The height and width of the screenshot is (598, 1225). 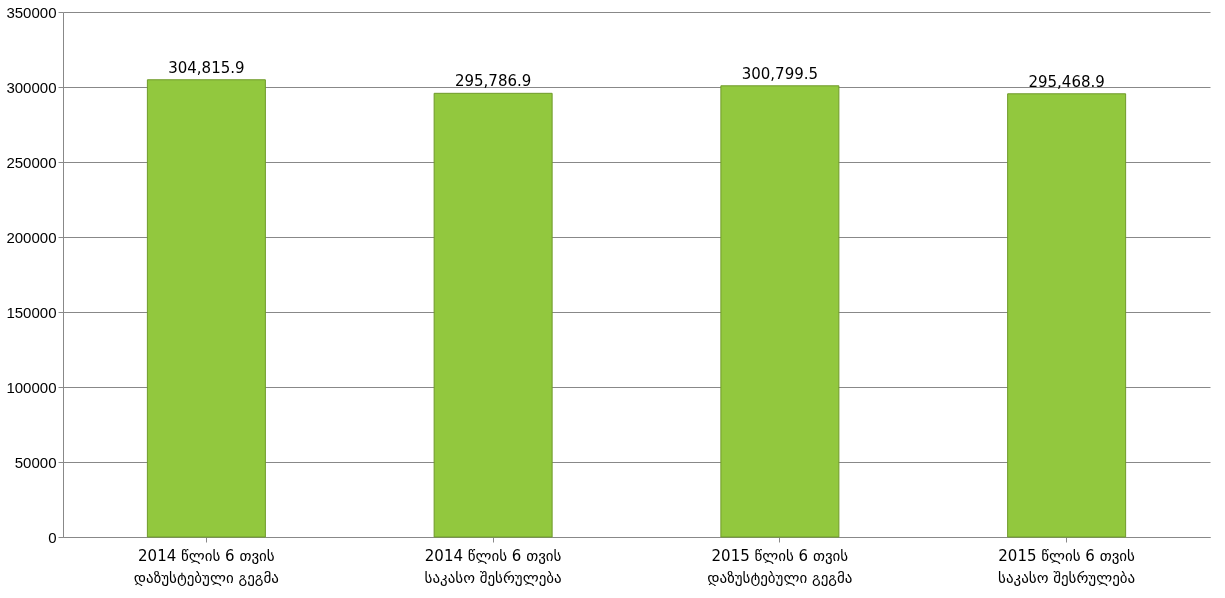 I want to click on x-tick-label: 2014 წლის 6 თვის საკასო შესრულება, so click(x=493, y=566).